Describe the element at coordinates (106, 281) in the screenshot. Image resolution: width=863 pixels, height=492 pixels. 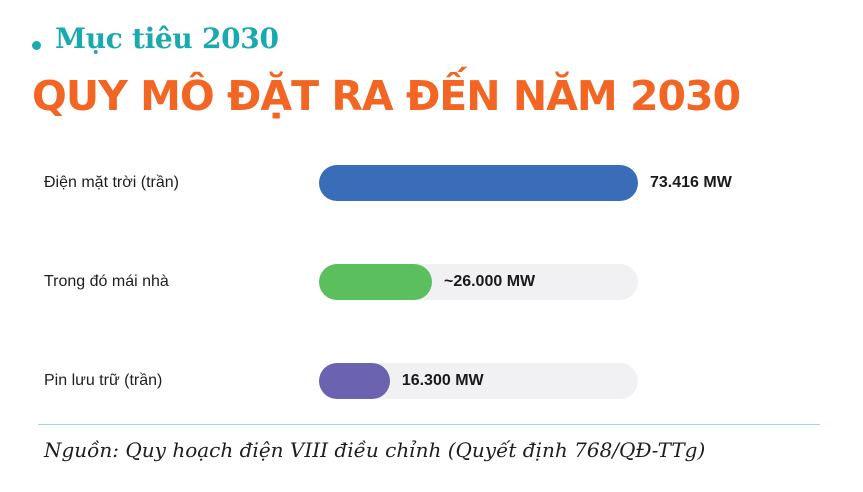
I see `bar-label: Trong đó mái nhà` at that location.